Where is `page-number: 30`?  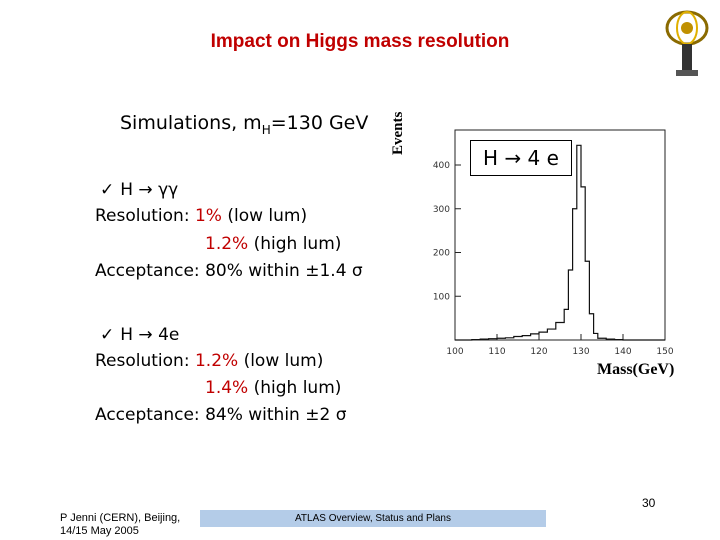
page-number: 30 is located at coordinates (649, 503).